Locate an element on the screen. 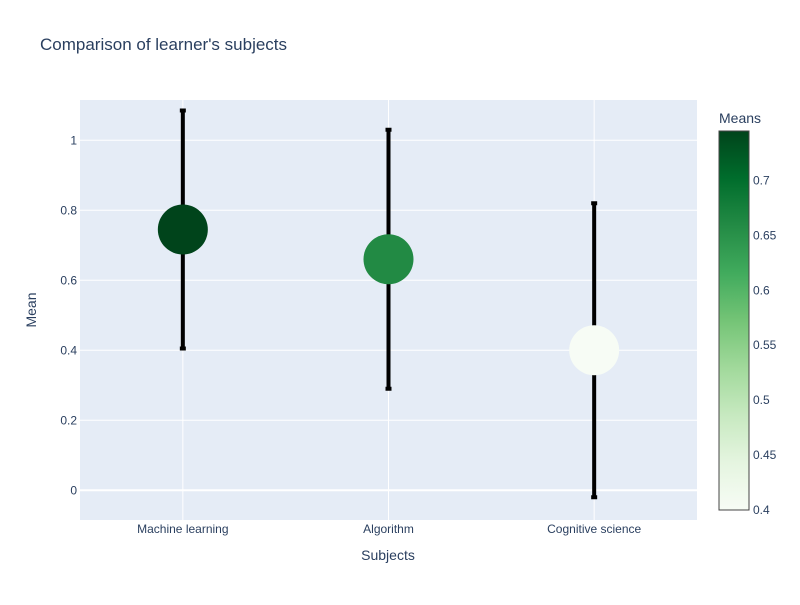 This screenshot has height=605, width=800. chart-title: Comparison of learner's subjects is located at coordinates (163, 44).